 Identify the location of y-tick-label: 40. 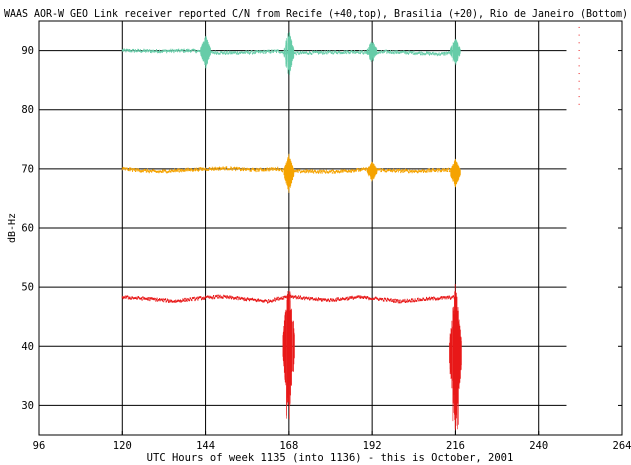
(27, 347).